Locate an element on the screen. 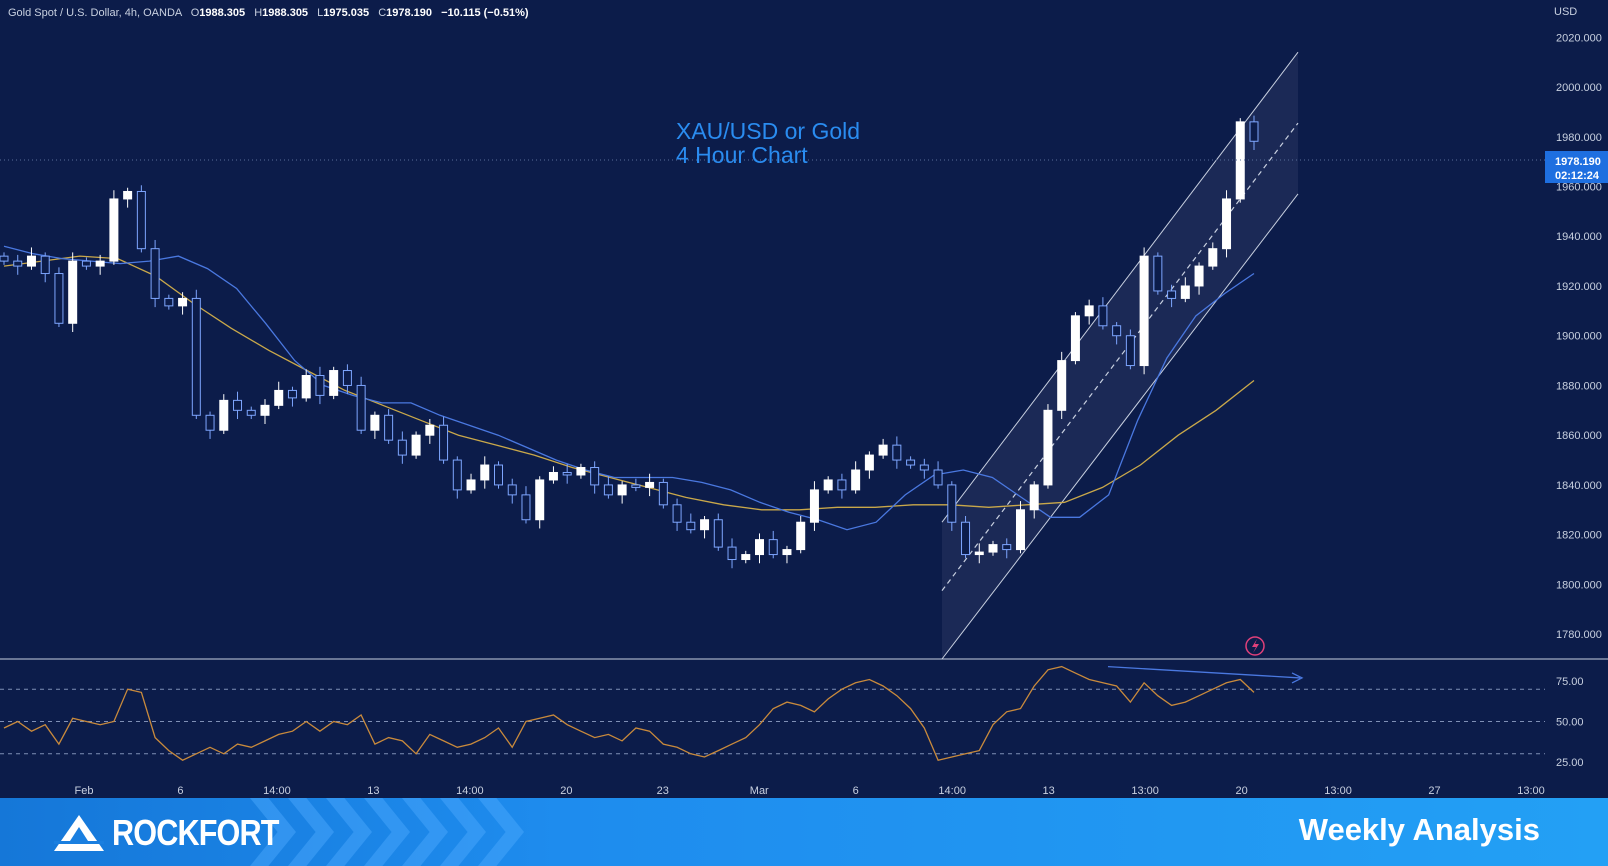 Image resolution: width=1608 pixels, height=866 pixels. divergence-line is located at coordinates (1204, 672).